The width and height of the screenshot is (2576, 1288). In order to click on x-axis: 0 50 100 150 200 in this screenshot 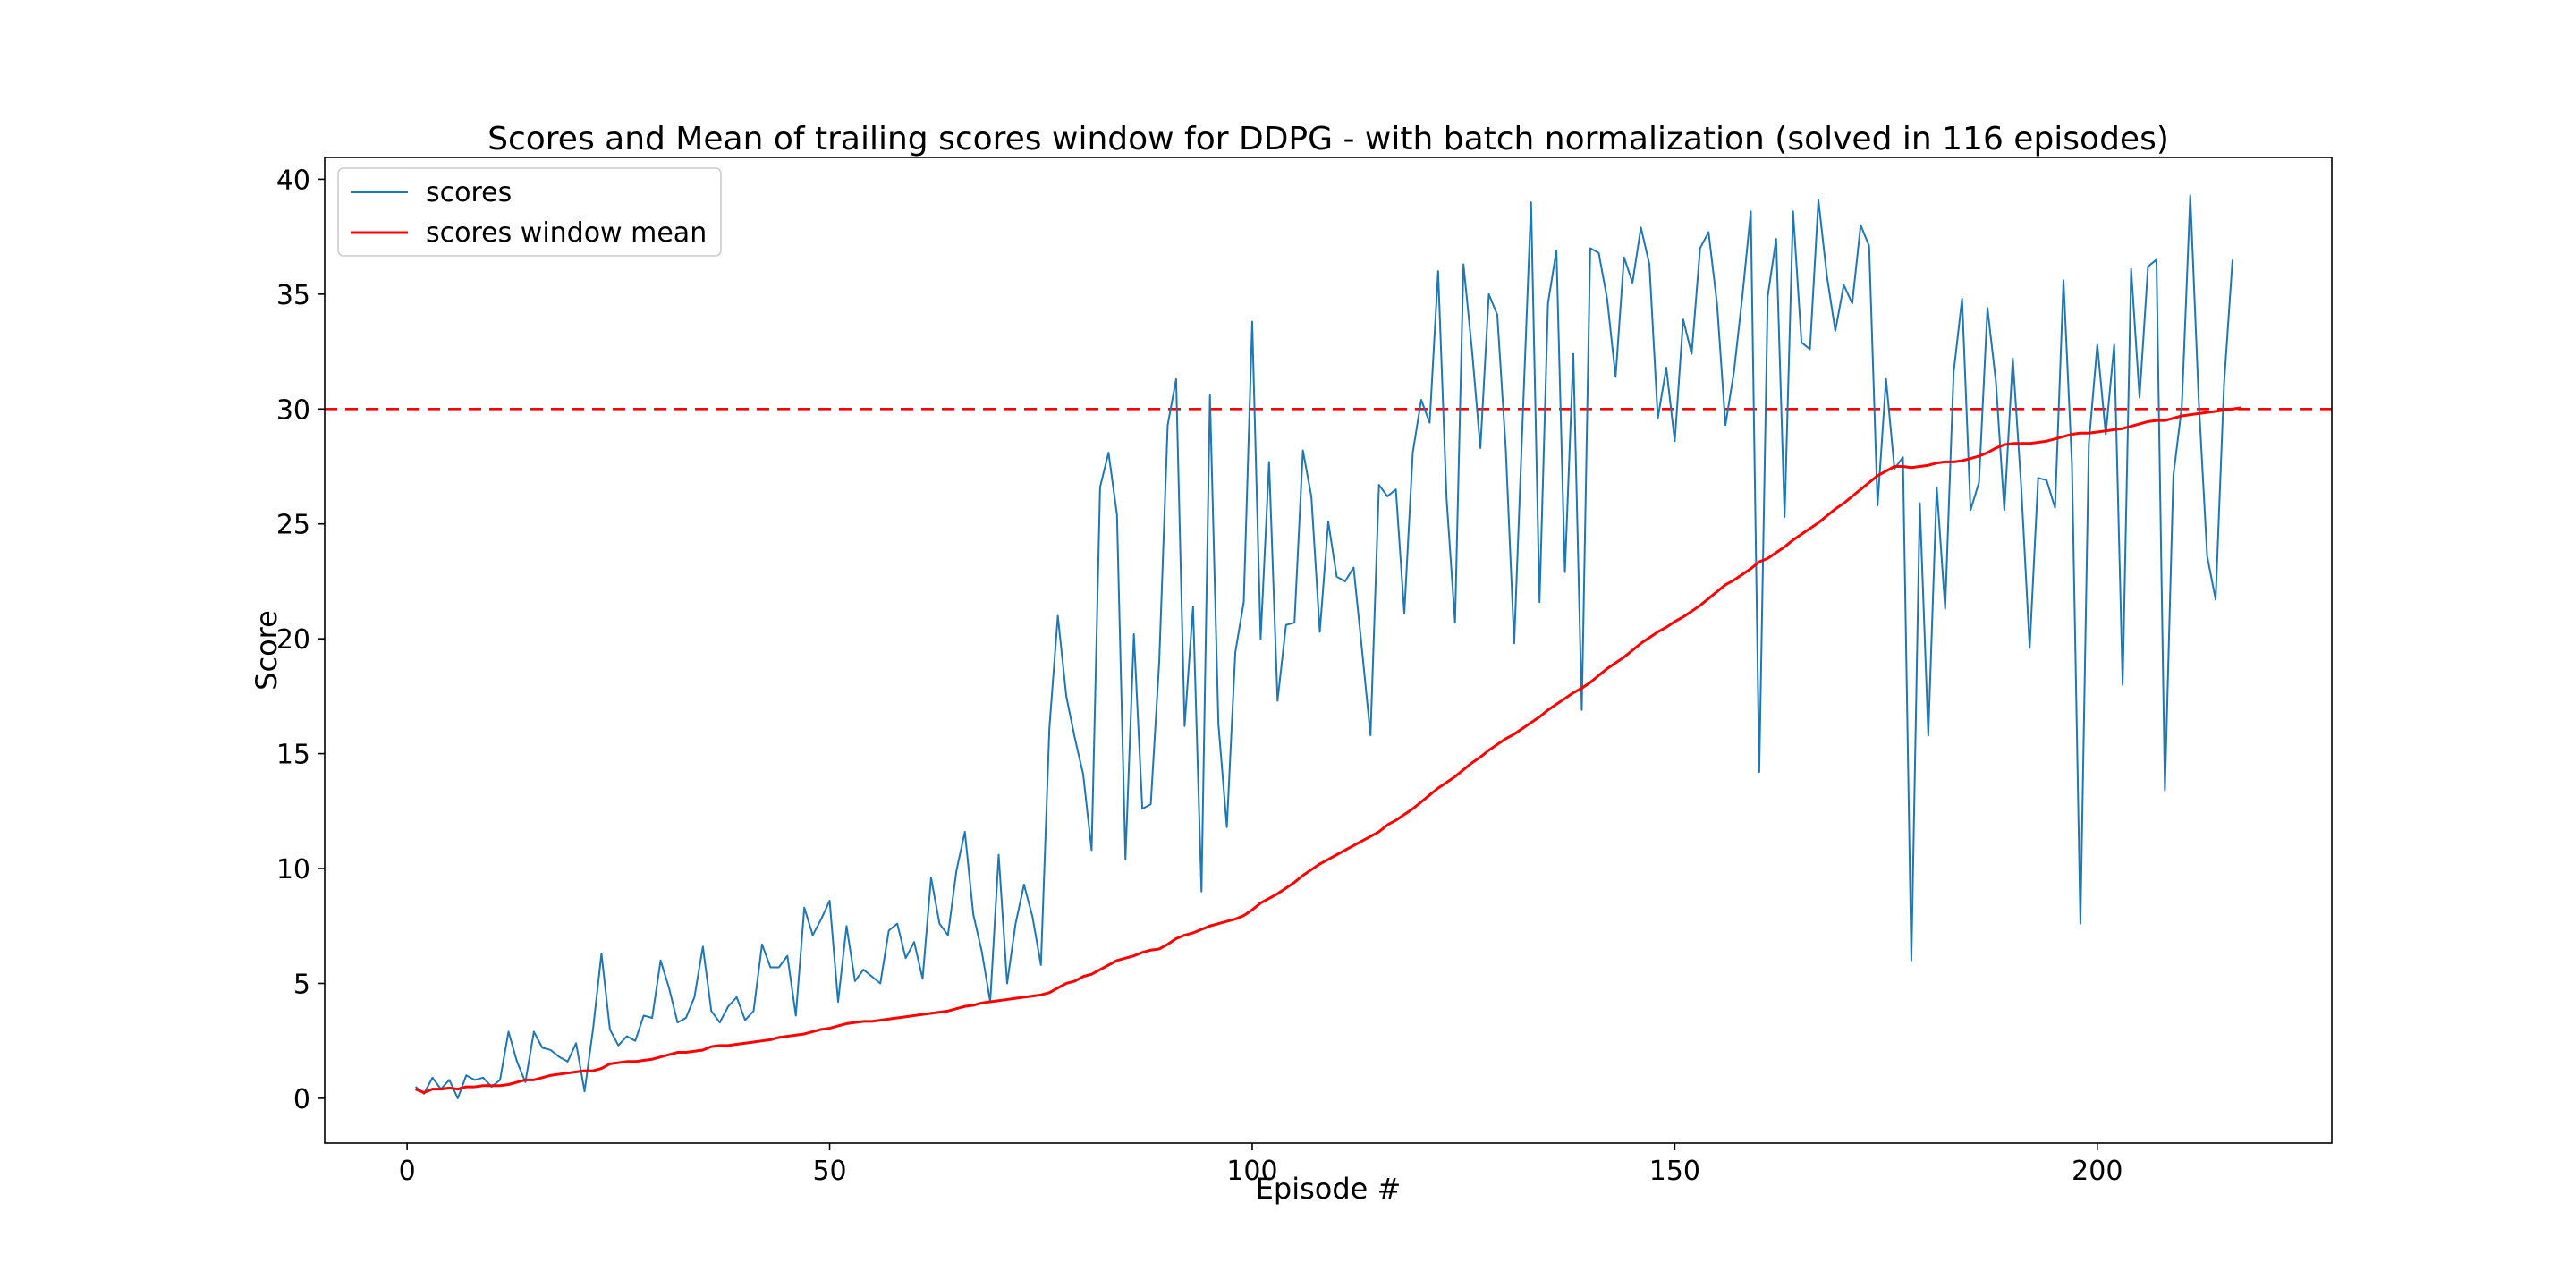, I will do `click(1261, 1165)`.